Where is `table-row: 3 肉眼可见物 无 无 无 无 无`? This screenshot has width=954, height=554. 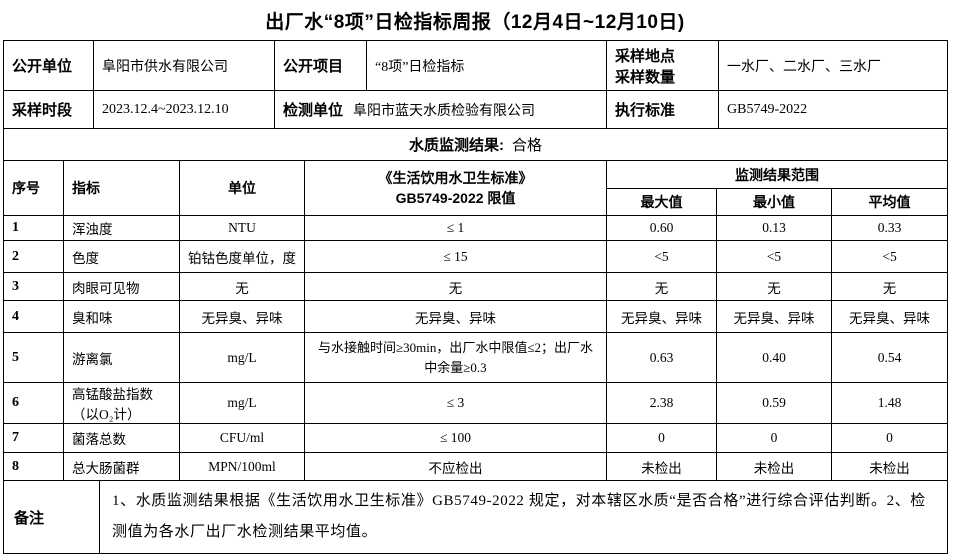
table-row: 3 肉眼可见物 无 无 无 无 无 is located at coordinates (476, 286).